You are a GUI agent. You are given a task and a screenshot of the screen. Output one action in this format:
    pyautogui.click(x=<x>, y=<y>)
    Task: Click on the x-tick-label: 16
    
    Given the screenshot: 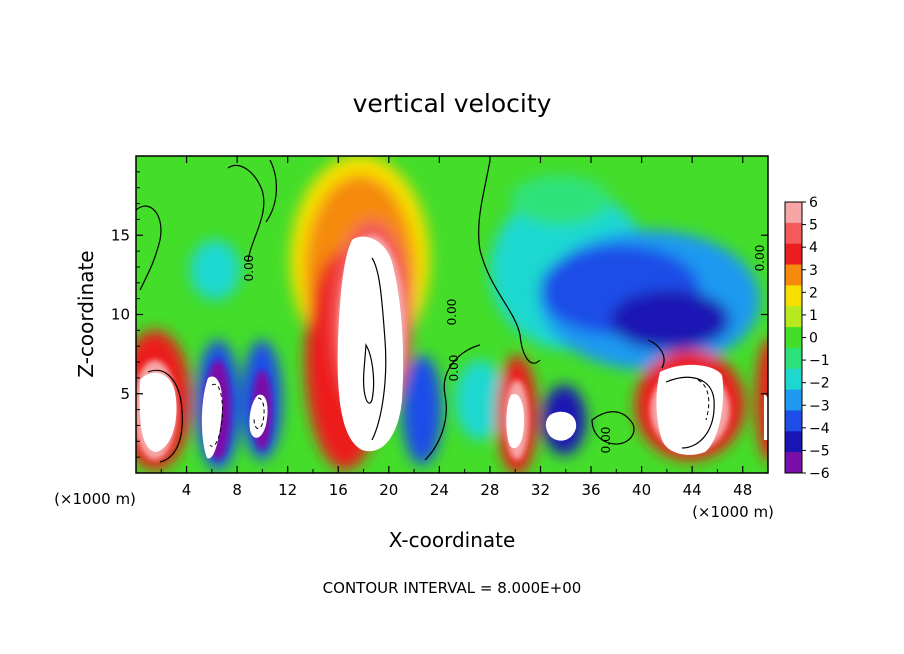 What is the action you would take?
    pyautogui.click(x=338, y=490)
    